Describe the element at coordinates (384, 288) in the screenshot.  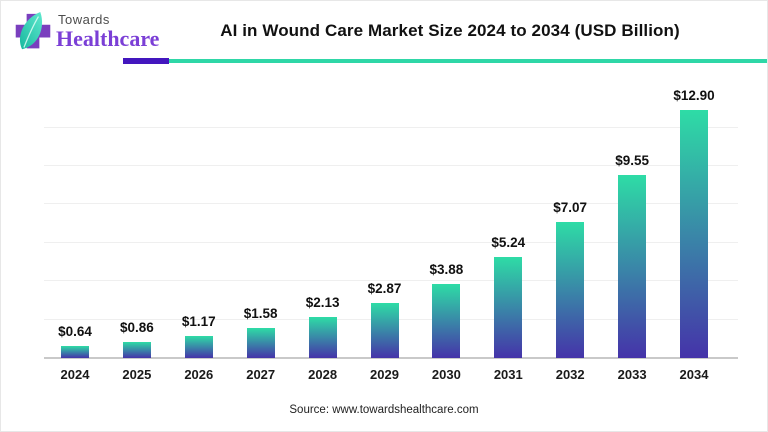
I see `bar-value-label: $2.87` at that location.